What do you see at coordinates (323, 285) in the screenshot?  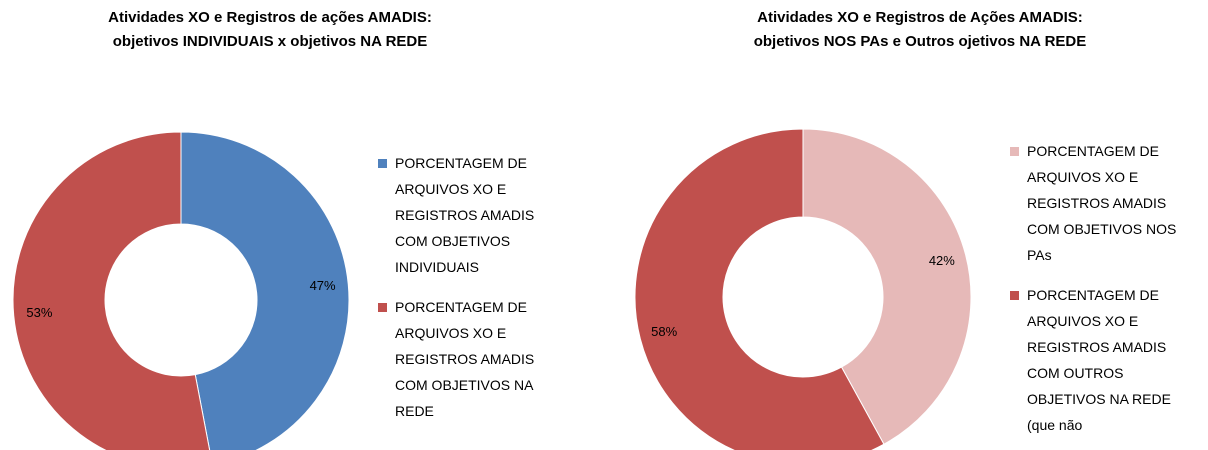 I see `data-label: 47%` at bounding box center [323, 285].